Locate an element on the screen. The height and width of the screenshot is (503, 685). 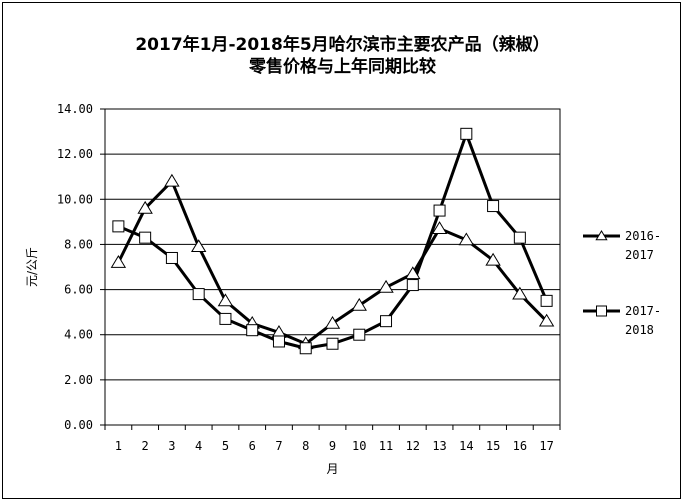
x-tick-label: 17 is located at coordinates (546, 446).